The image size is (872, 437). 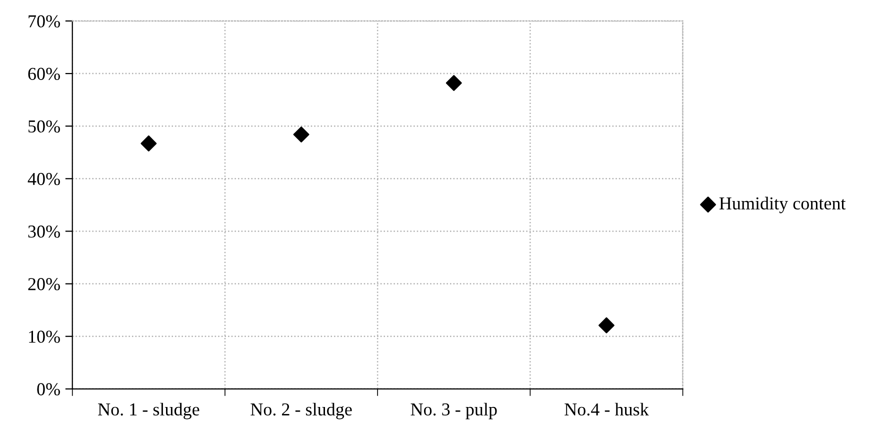 What do you see at coordinates (44, 74) in the screenshot?
I see `y-tick-label: 60%` at bounding box center [44, 74].